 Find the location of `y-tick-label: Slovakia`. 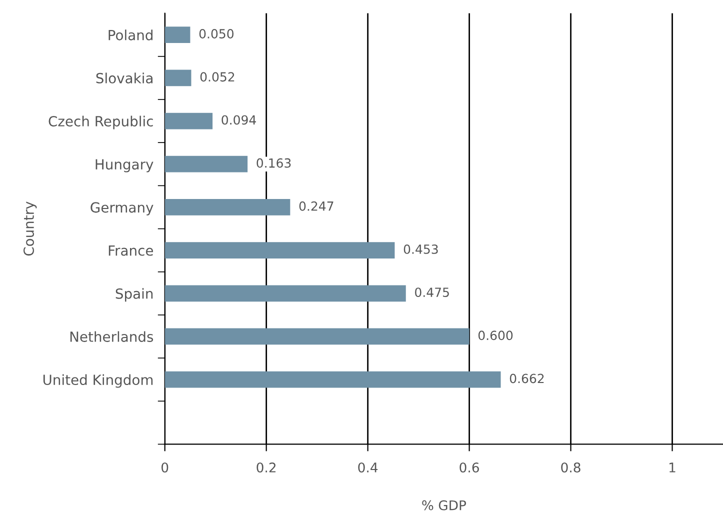

y-tick-label: Slovakia is located at coordinates (124, 78).